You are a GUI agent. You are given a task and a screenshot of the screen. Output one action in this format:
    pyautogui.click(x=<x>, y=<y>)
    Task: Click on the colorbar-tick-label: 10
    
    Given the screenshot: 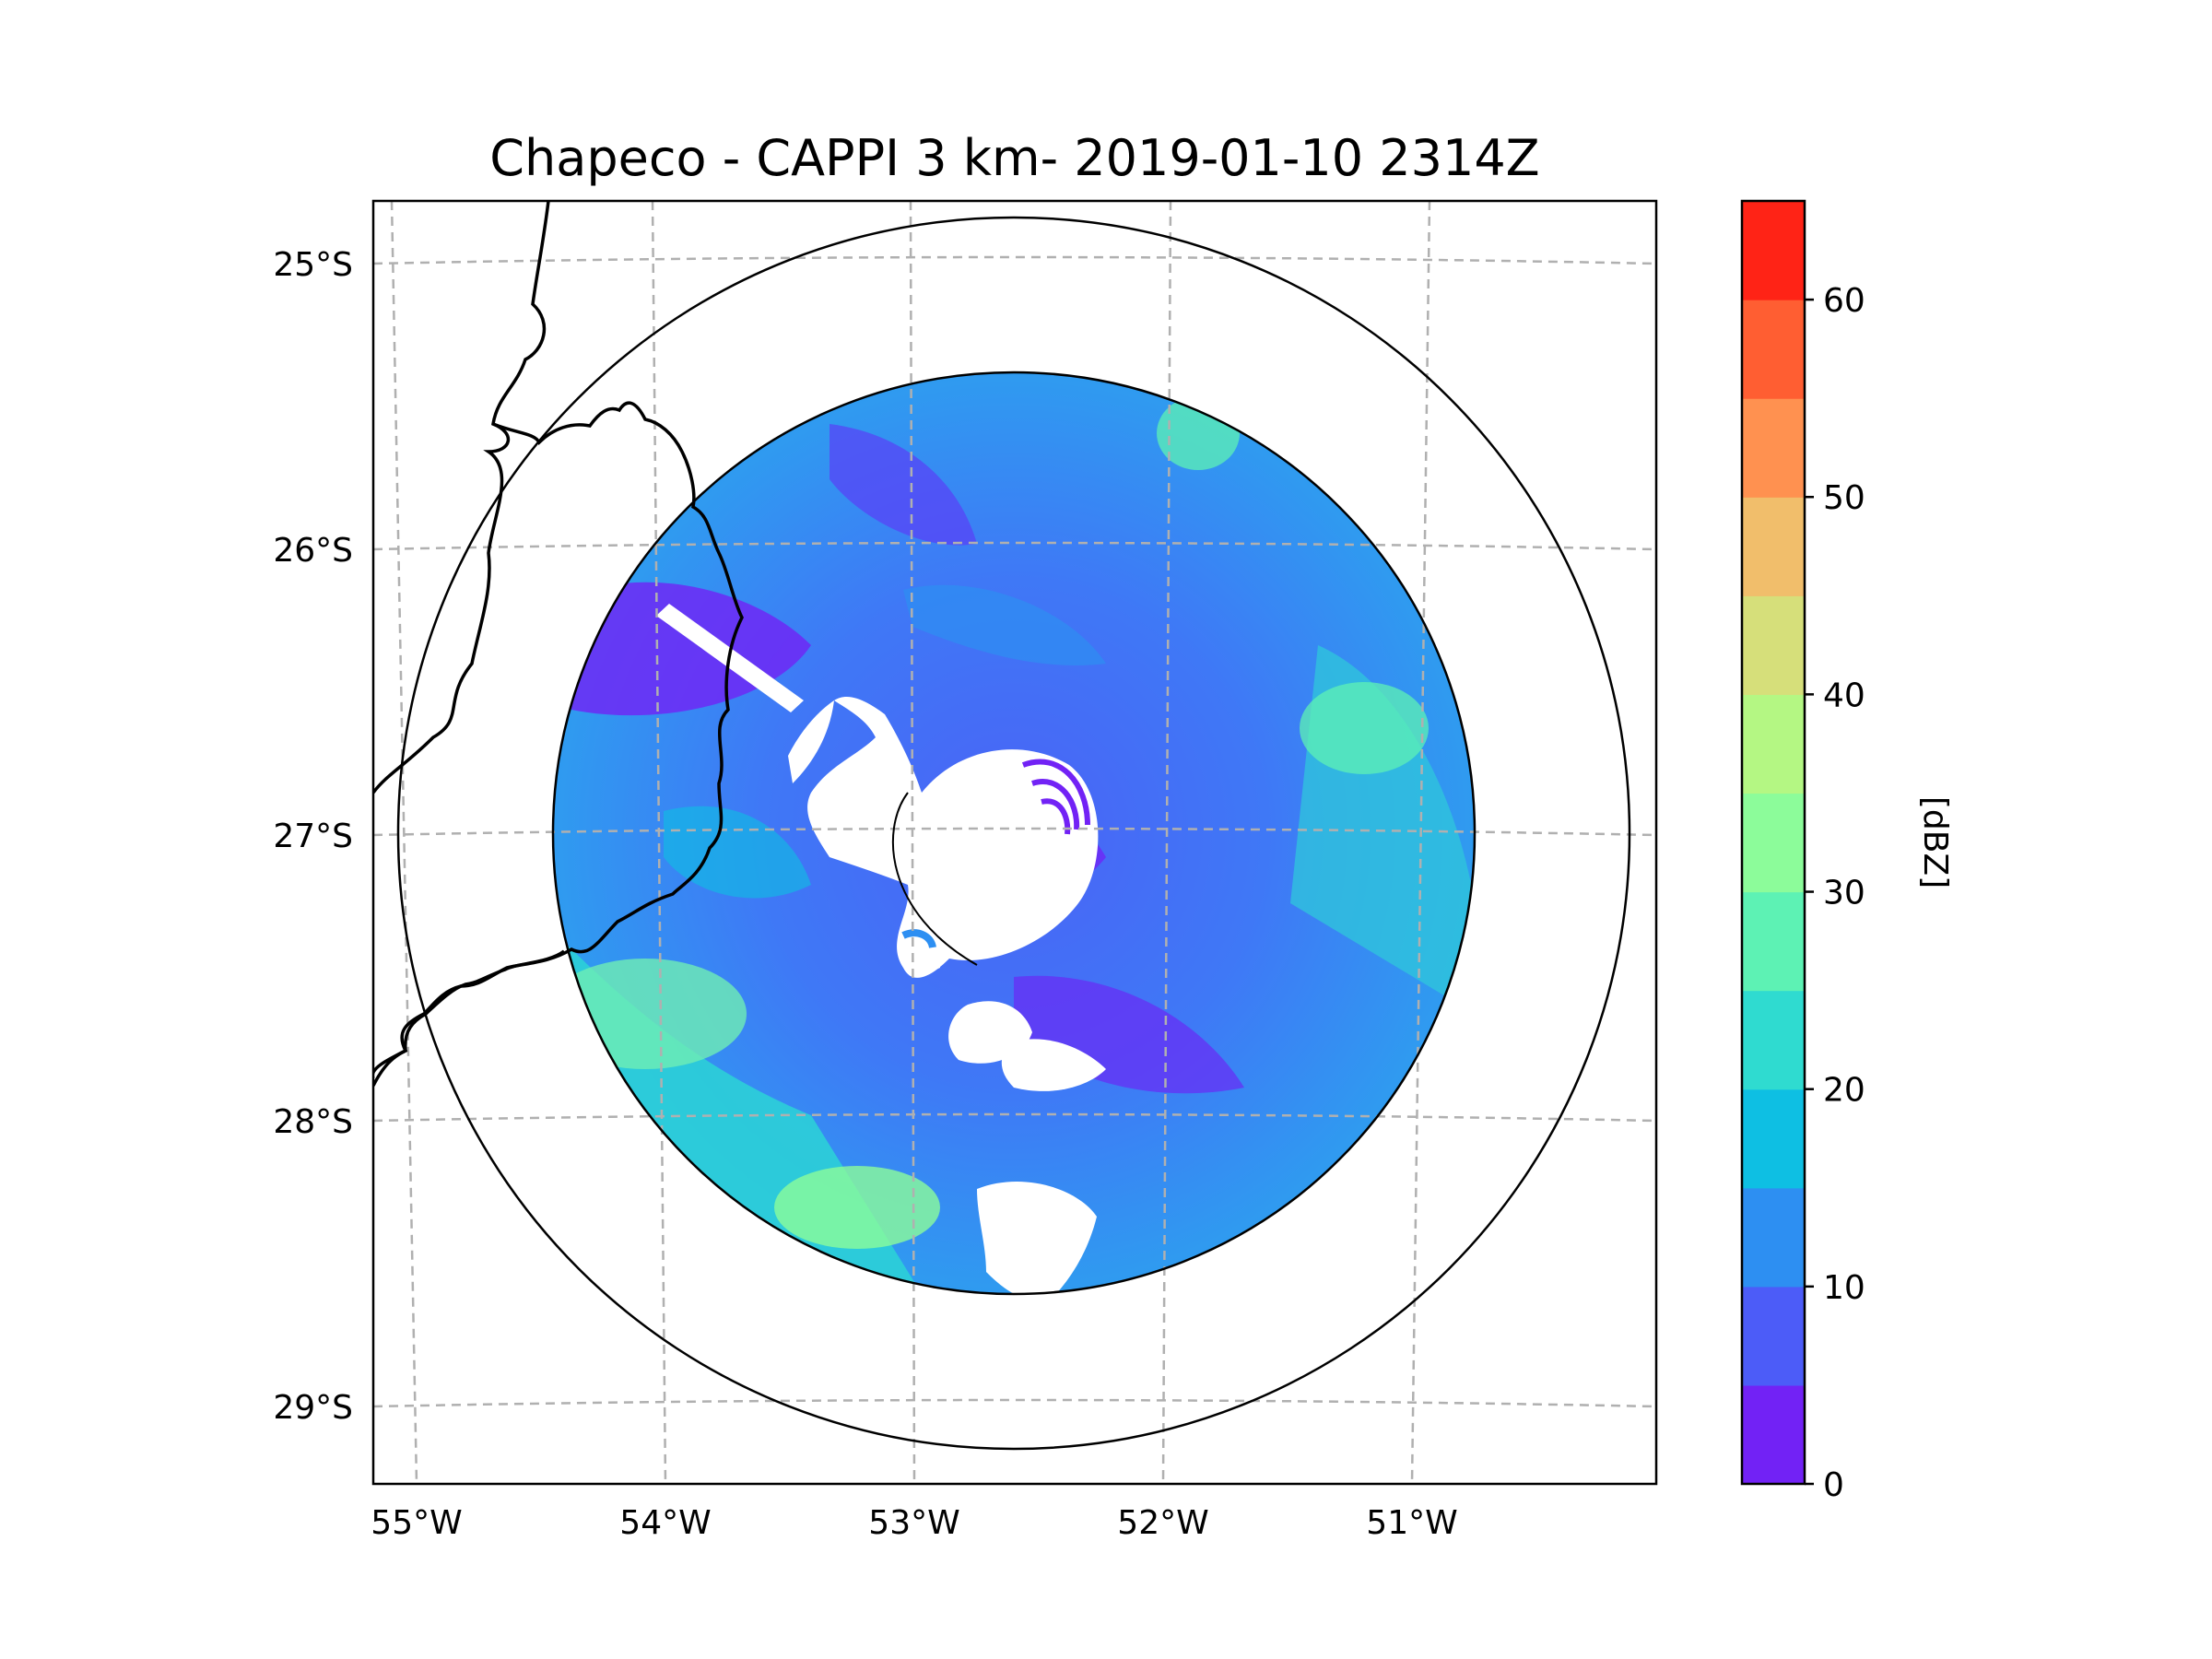 What is the action you would take?
    pyautogui.click(x=1844, y=1288)
    